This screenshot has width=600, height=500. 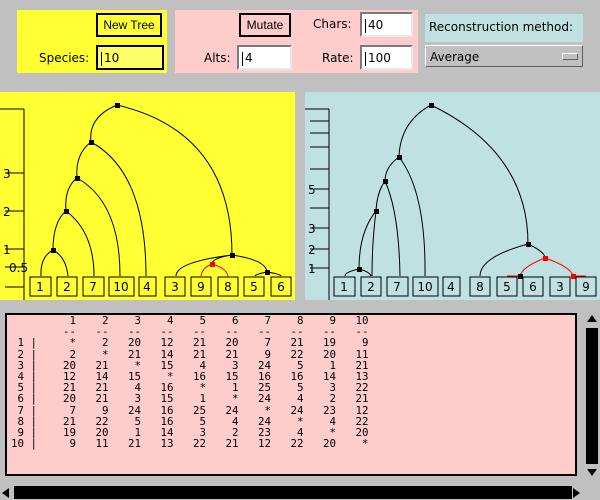 I want to click on select-arrow-icon, so click(x=570, y=56).